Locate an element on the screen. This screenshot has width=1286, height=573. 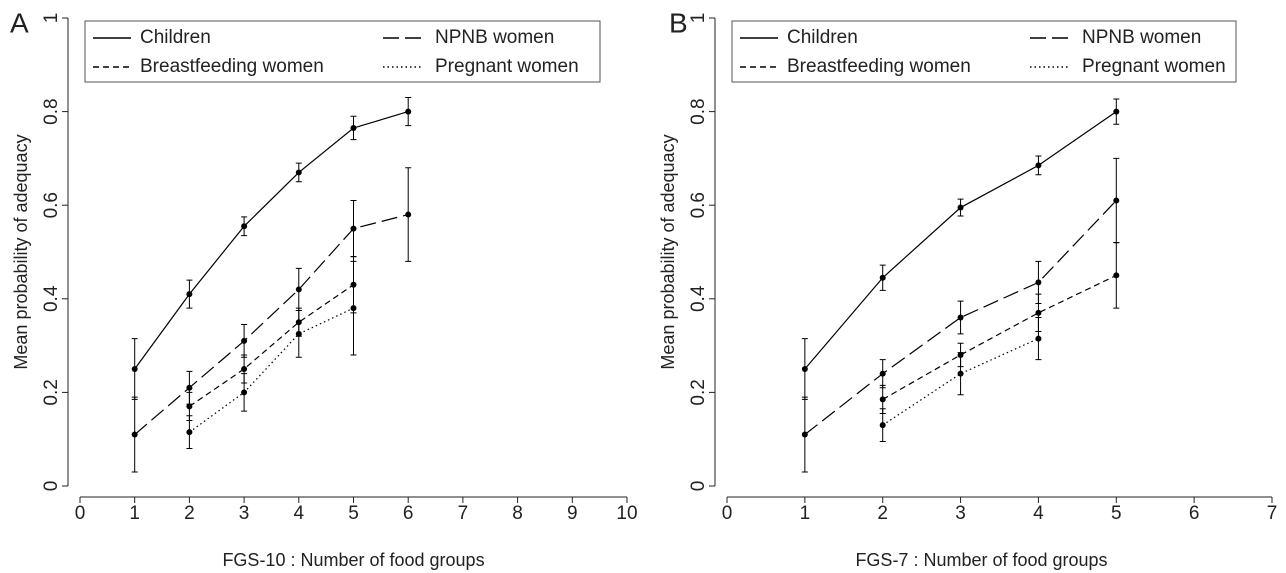
x-tick-label: 9 is located at coordinates (572, 513).